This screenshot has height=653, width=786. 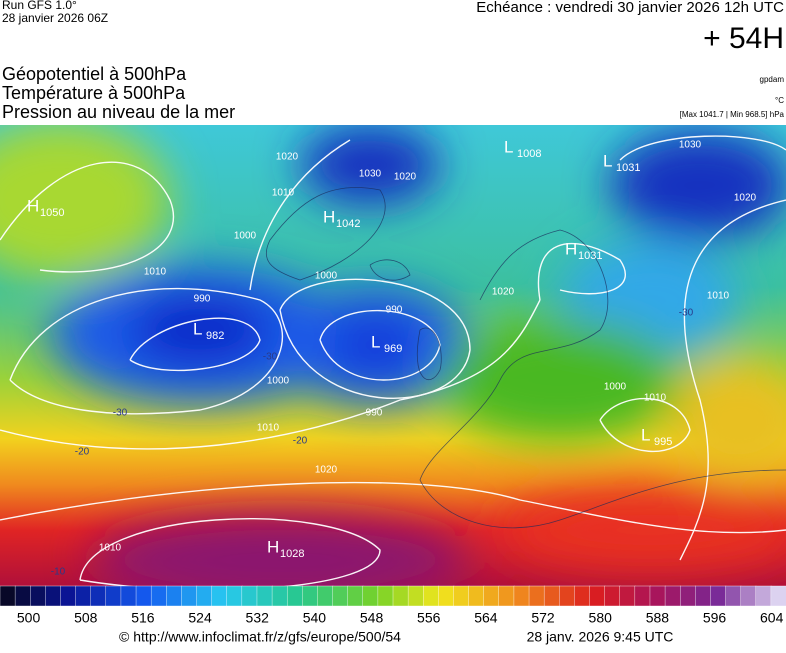 What do you see at coordinates (200, 618) in the screenshot?
I see `colorbar-tick-label: 524` at bounding box center [200, 618].